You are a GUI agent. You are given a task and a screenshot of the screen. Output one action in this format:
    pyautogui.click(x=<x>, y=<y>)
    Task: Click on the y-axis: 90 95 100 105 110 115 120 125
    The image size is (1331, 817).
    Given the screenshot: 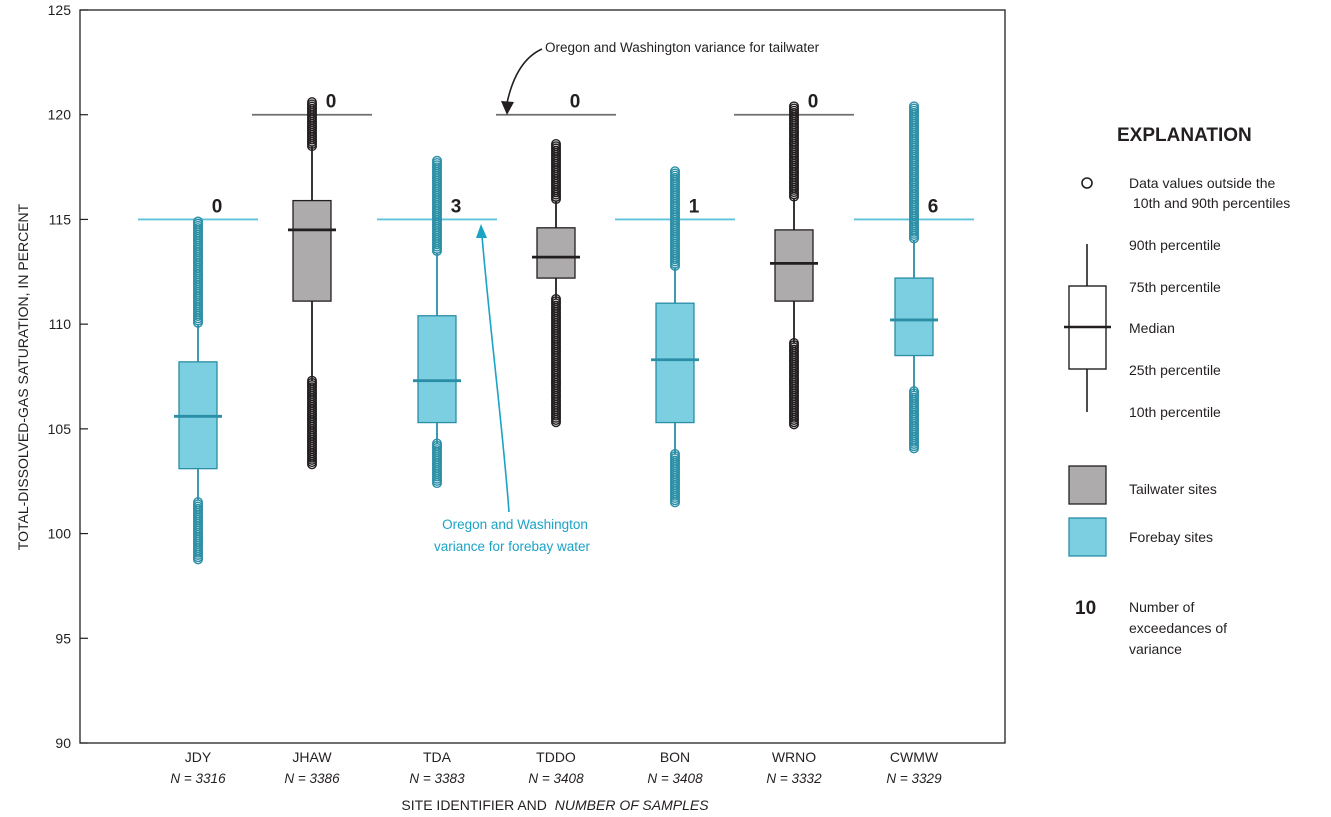 What is the action you would take?
    pyautogui.click(x=68, y=376)
    